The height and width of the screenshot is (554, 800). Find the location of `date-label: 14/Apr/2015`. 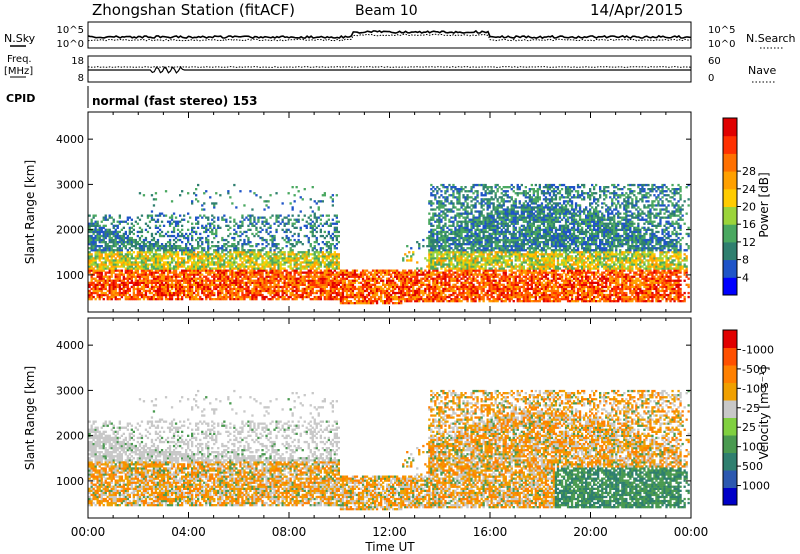

date-label: 14/Apr/2015 is located at coordinates (636, 10).